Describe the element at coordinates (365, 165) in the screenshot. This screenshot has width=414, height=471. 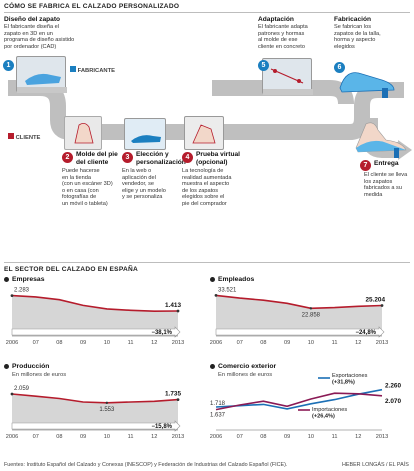
I see `step-7-badge: 7` at that location.